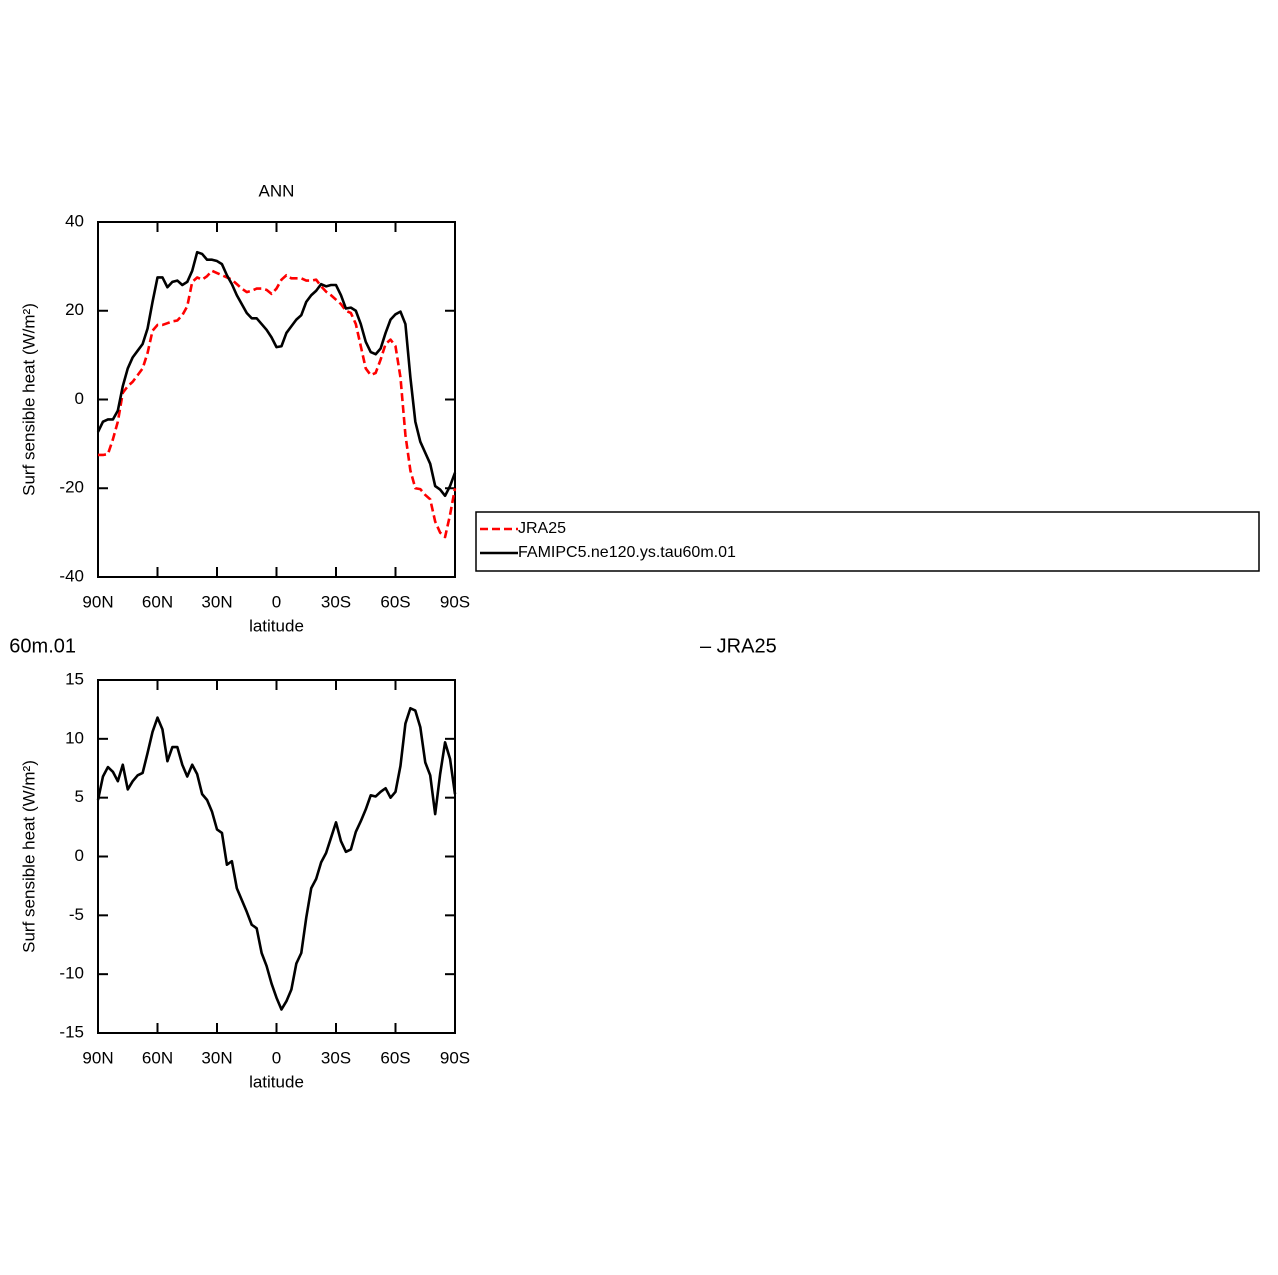  What do you see at coordinates (42, 646) in the screenshot?
I see `chart-title-part: 60m.01` at bounding box center [42, 646].